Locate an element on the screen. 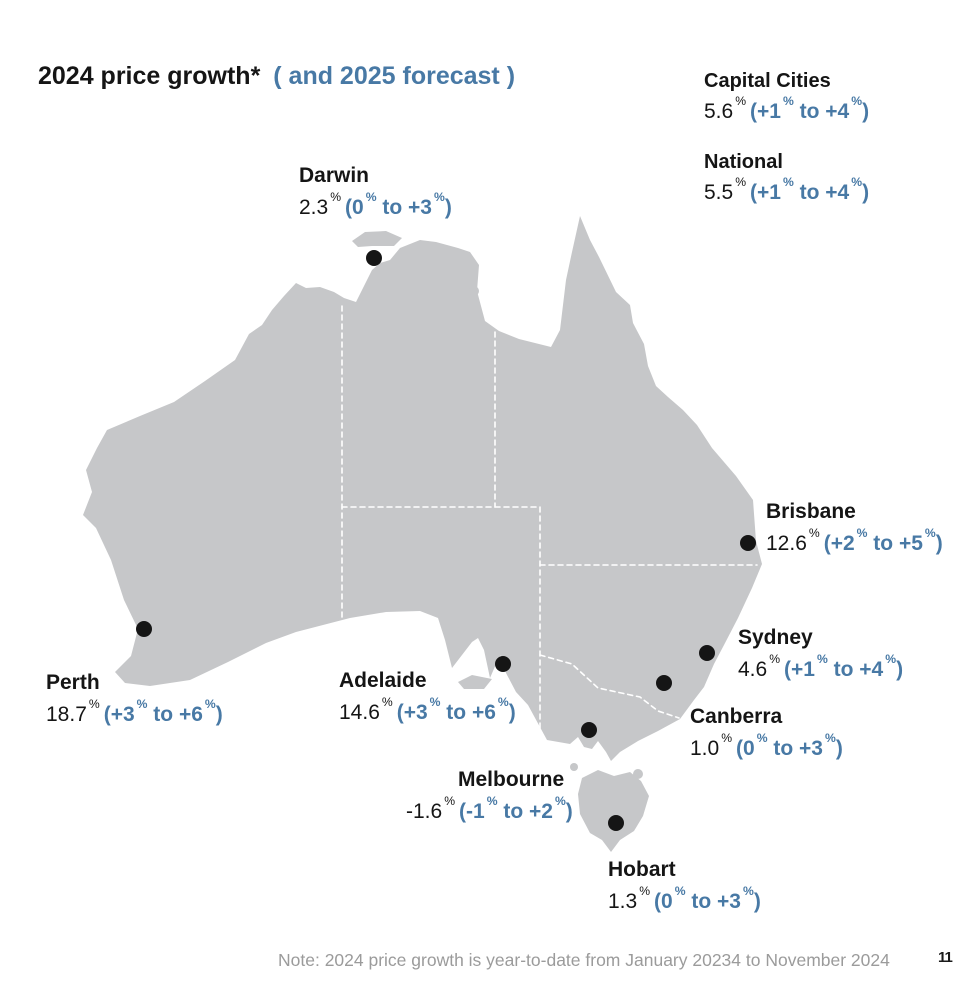  city-label-canberra: Canberra 1.0% (0% to +3%) is located at coordinates (766, 733).